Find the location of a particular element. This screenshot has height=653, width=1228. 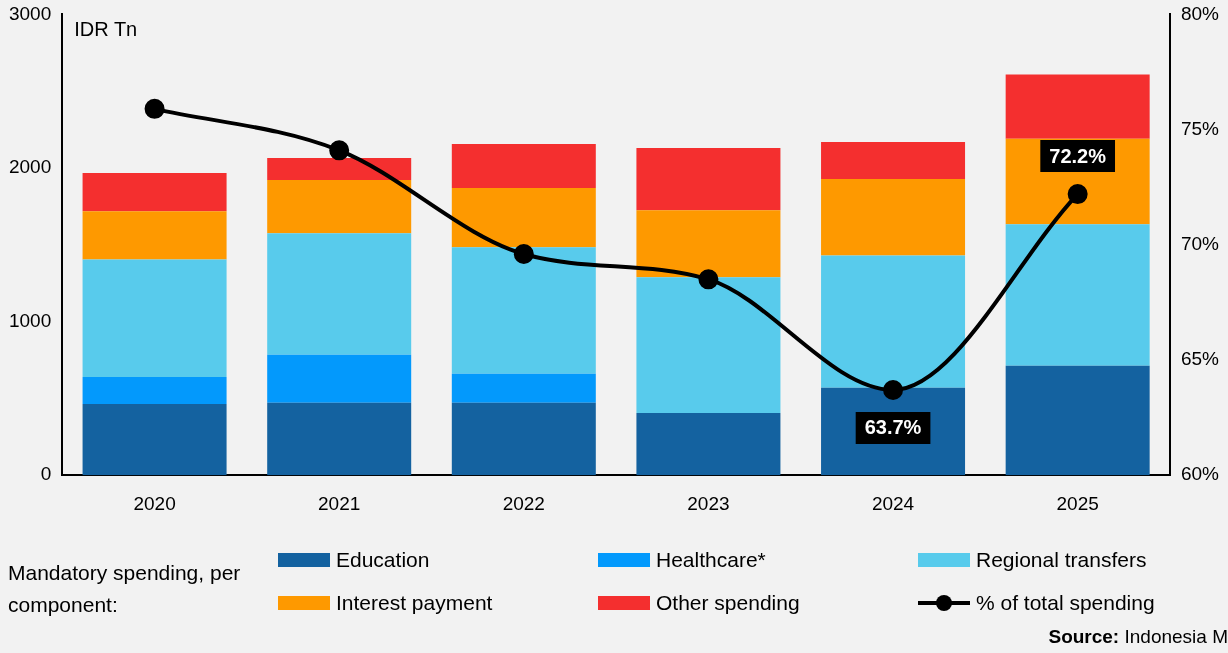

legend-label: Regional transfers is located at coordinates (1061, 560).